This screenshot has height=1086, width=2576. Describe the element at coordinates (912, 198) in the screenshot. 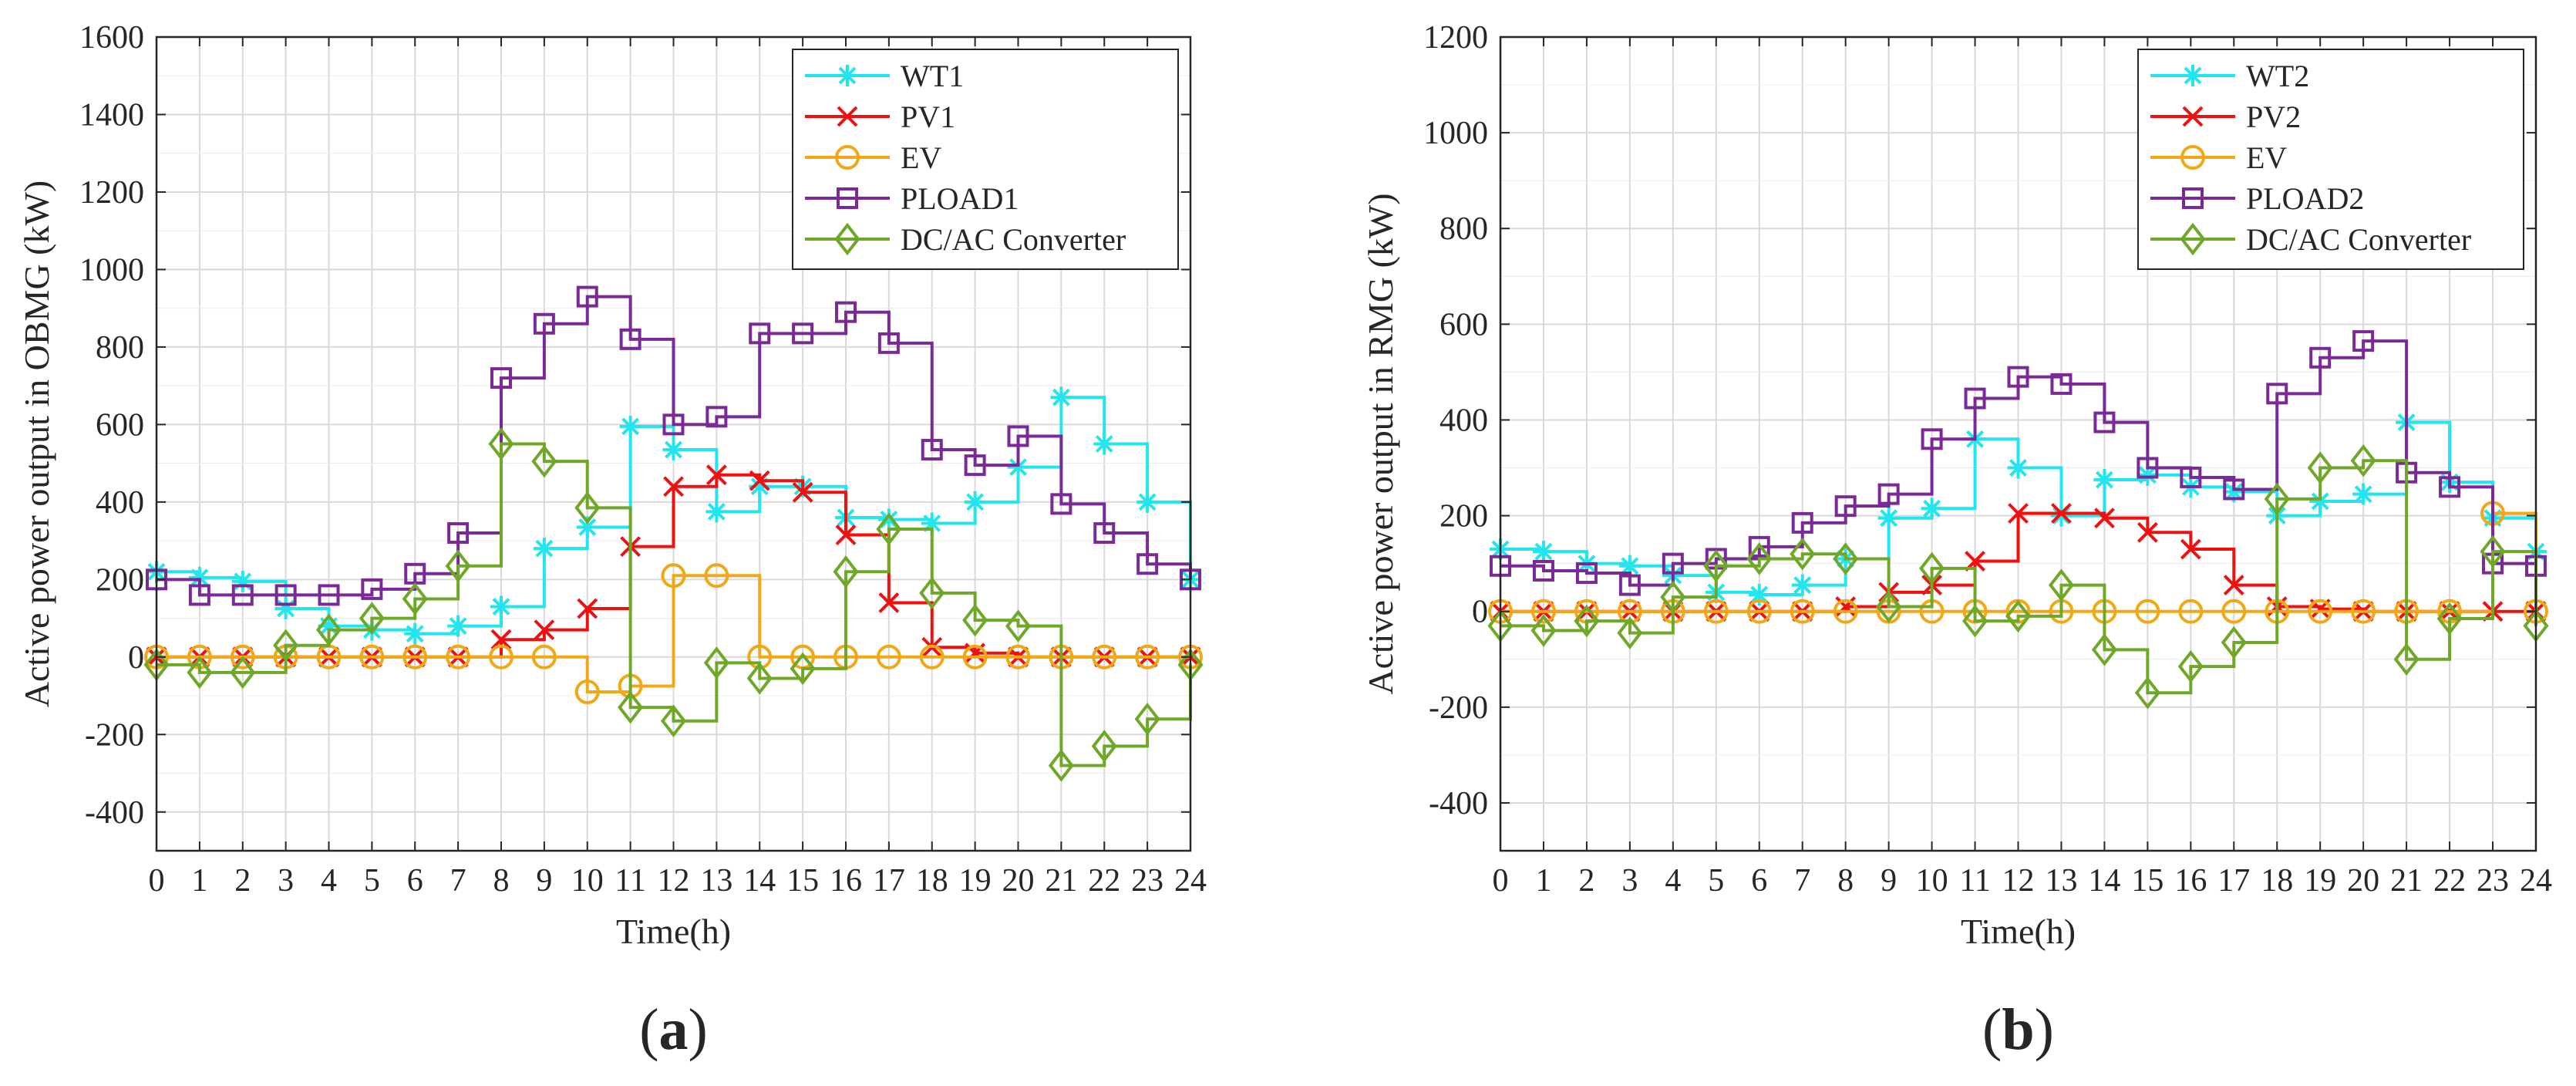

I see `legend-item: PLOAD1` at that location.